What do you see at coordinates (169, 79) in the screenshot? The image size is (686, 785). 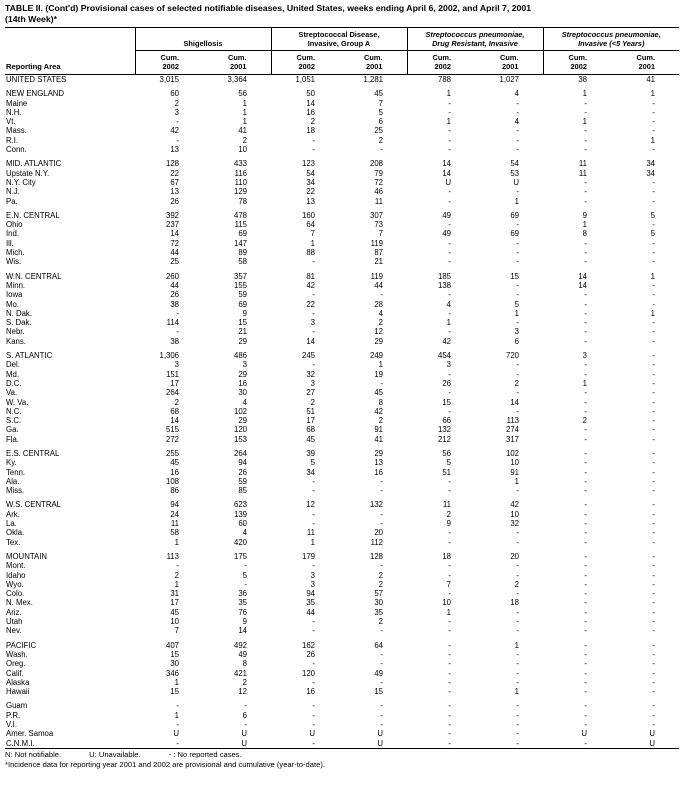 I see `value-cell: 3,015` at bounding box center [169, 79].